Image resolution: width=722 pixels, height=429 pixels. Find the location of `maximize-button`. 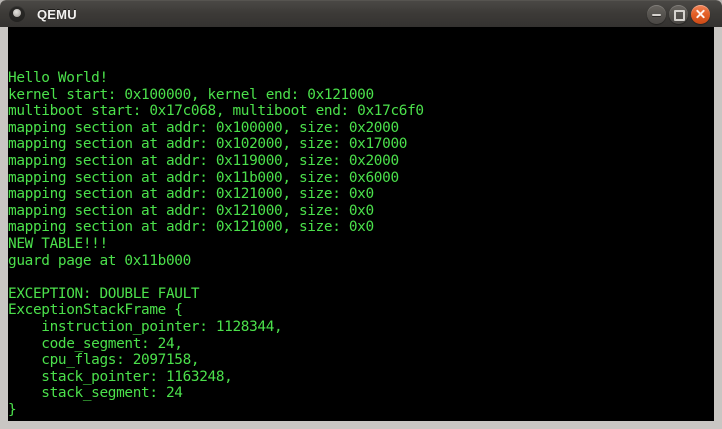

maximize-button is located at coordinates (678, 14).